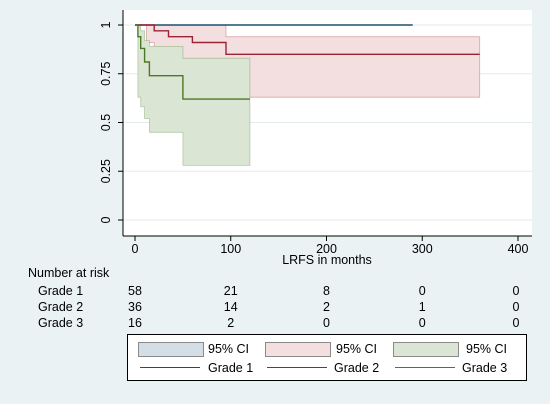 The width and height of the screenshot is (550, 404). I want to click on y-tick-label-3: 0.75, so click(106, 74).